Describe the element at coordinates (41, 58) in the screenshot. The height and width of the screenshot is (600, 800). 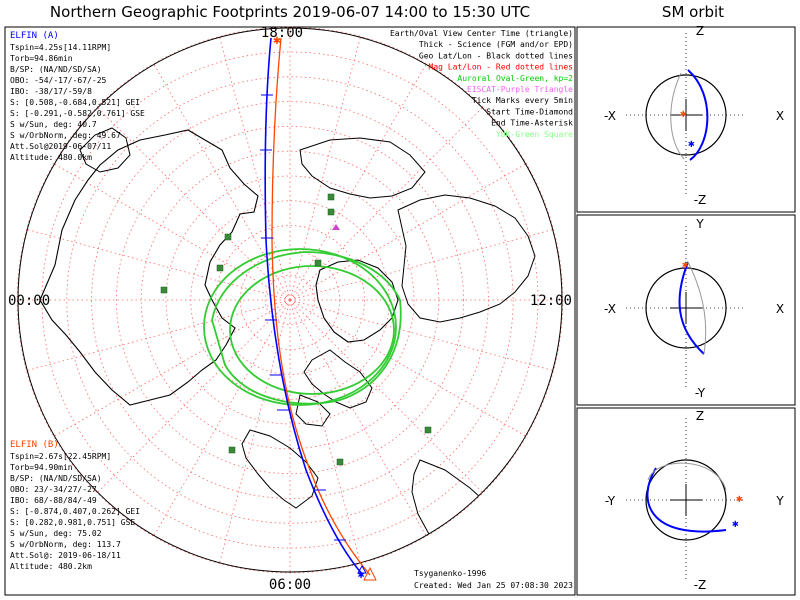
I see `probe-info-line: Torb=94.86min` at that location.